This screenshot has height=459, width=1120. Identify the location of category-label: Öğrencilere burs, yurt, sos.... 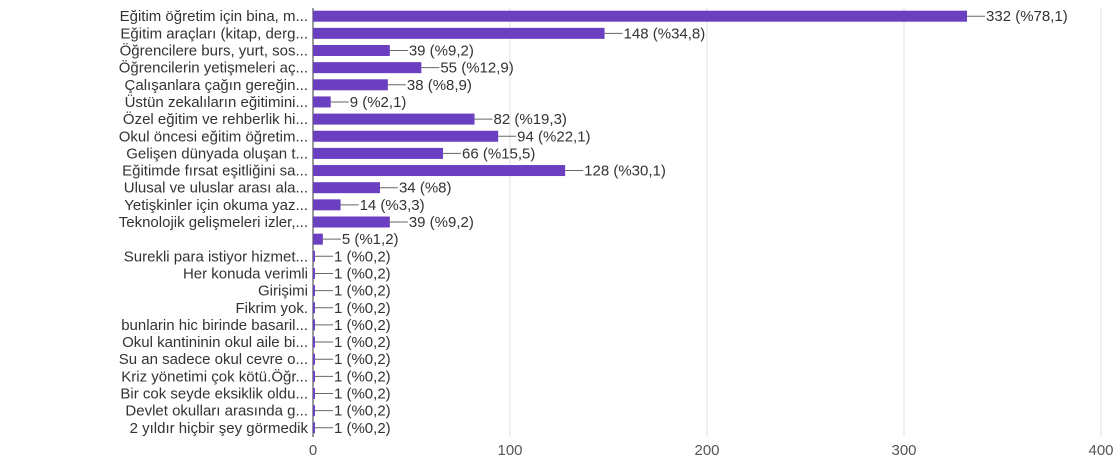
(214, 51).